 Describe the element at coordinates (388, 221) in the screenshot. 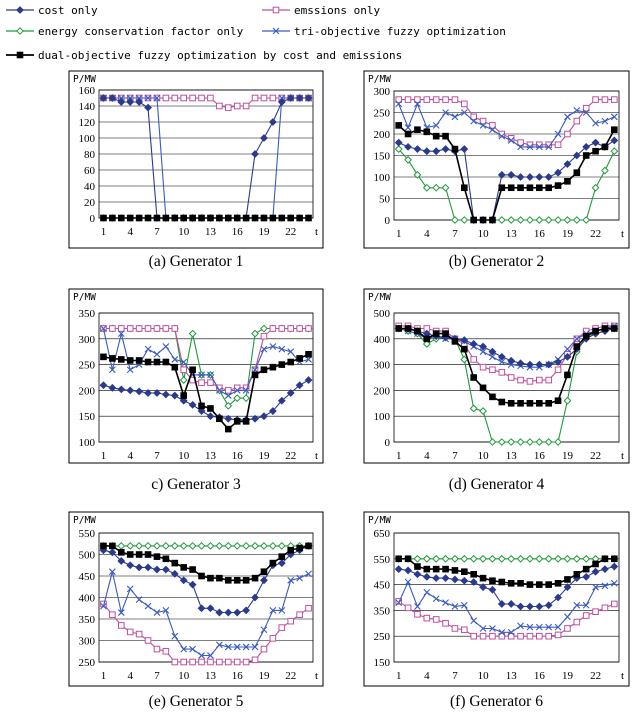

I see `y-tick-label: 0` at that location.